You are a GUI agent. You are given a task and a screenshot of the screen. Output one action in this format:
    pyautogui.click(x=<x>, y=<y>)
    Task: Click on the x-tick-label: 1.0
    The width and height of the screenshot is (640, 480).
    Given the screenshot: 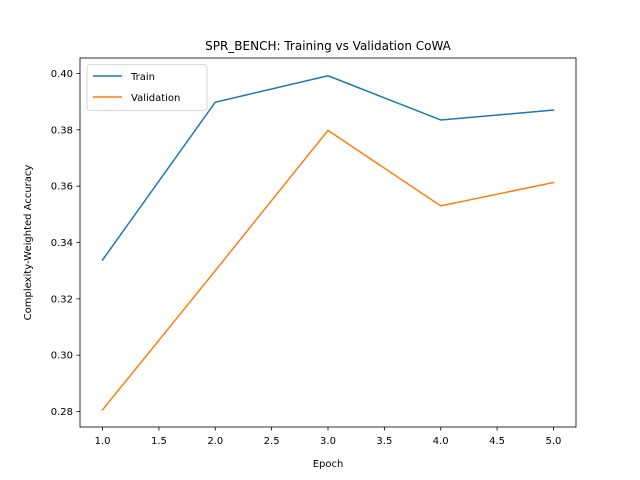 What is the action you would take?
    pyautogui.click(x=103, y=441)
    